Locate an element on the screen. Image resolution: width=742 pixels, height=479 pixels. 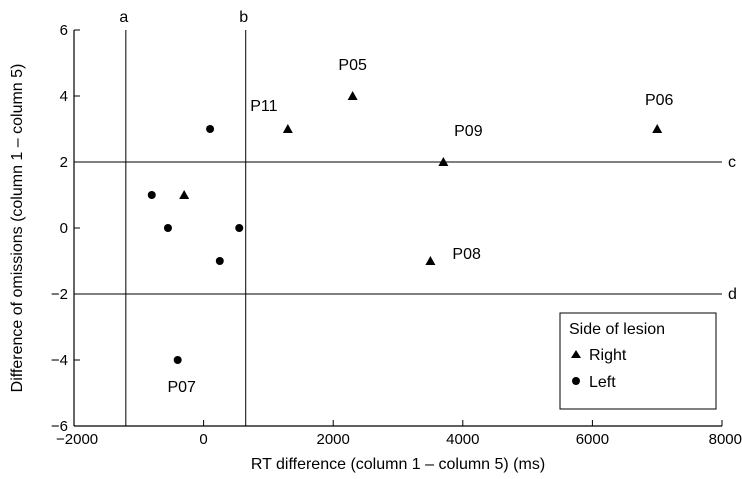
x-tick-label: 8000 is located at coordinates (725, 439).